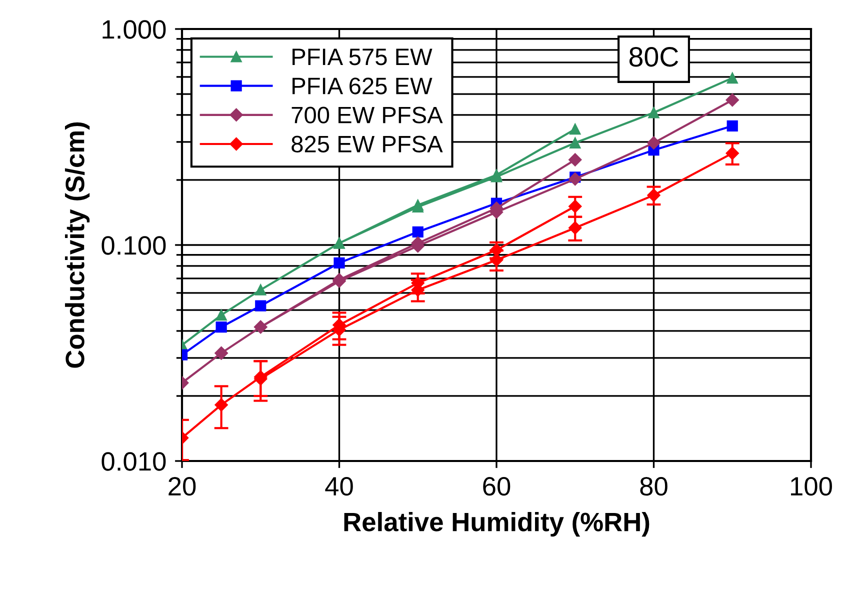  What do you see at coordinates (134, 245) in the screenshot?
I see `y-tick-label: 0.100` at bounding box center [134, 245].